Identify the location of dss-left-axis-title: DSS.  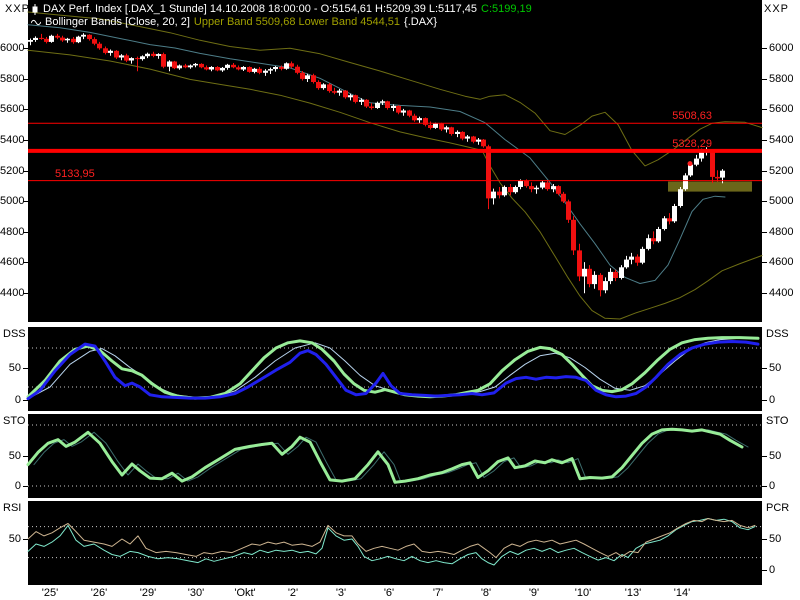
(14, 334).